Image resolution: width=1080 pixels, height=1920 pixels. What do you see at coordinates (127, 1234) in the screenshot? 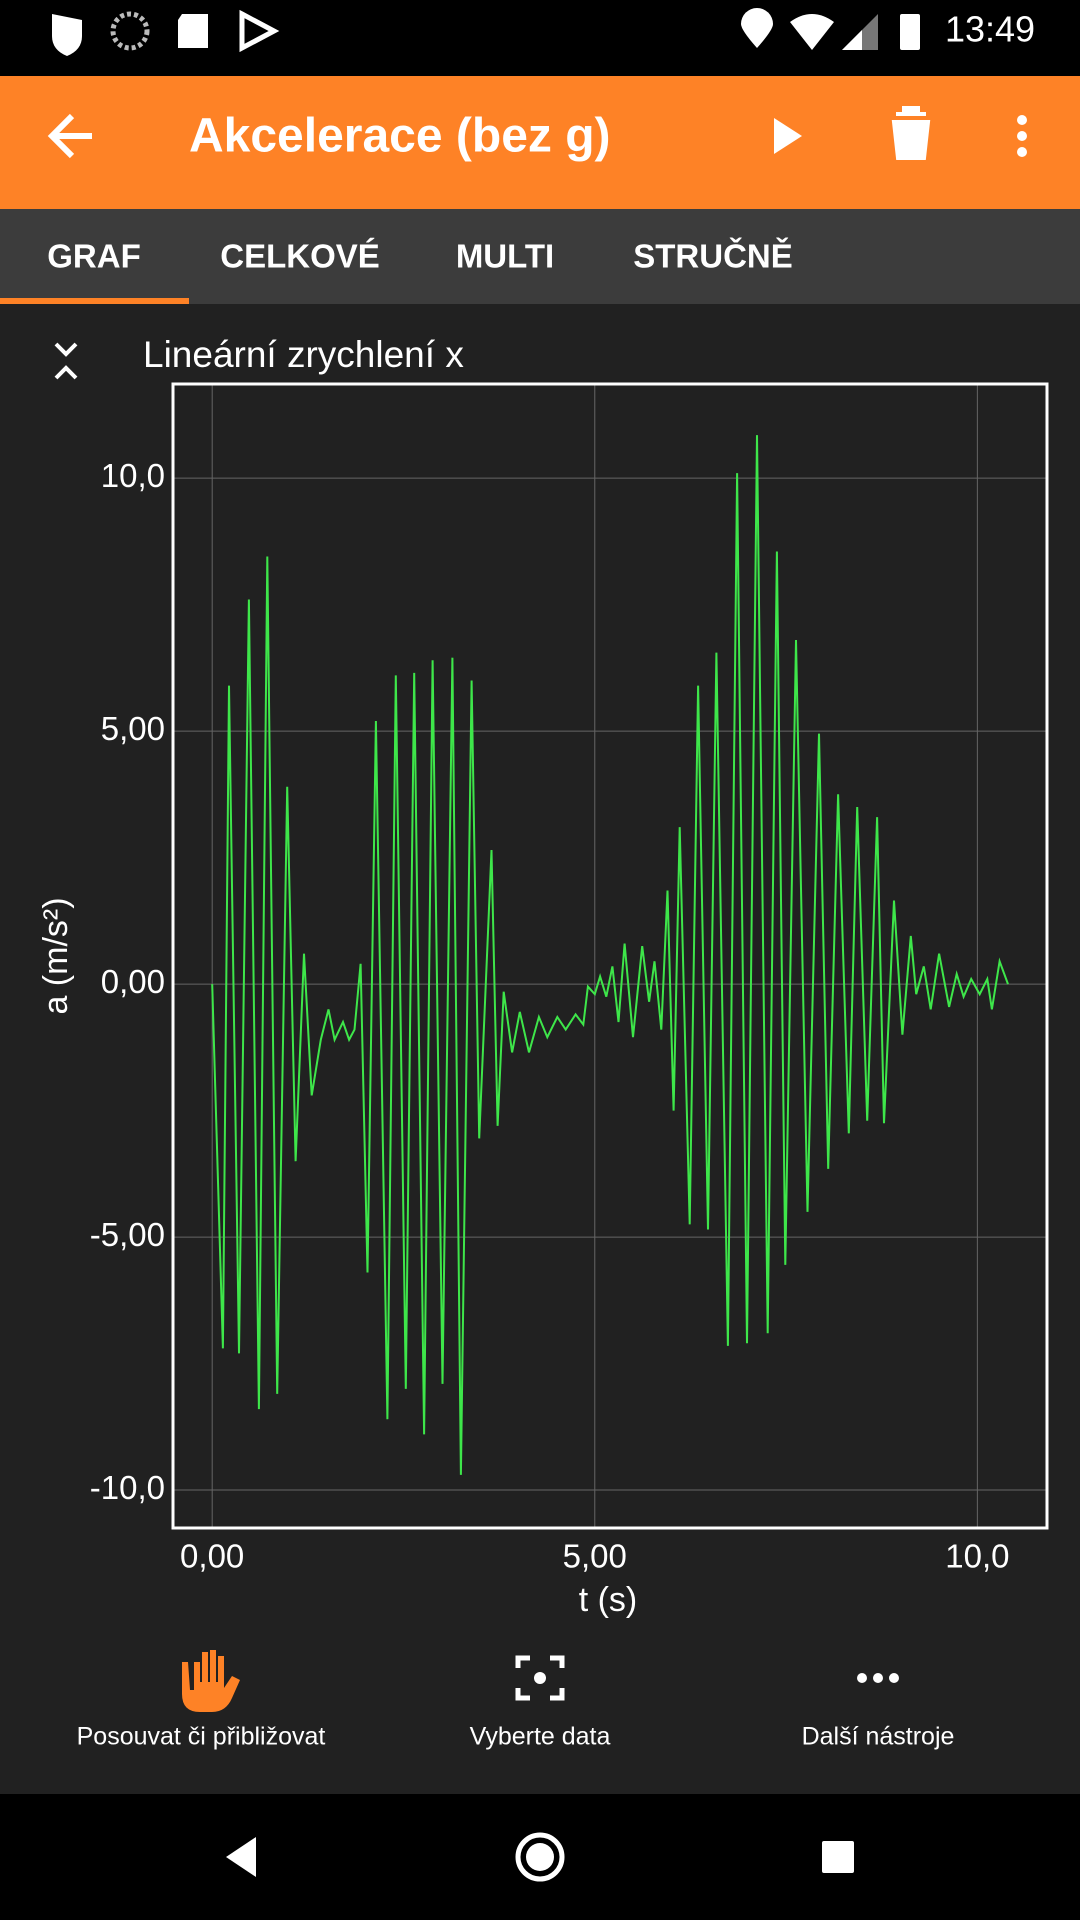
I see `y-tick-label: -5,00` at bounding box center [127, 1234].